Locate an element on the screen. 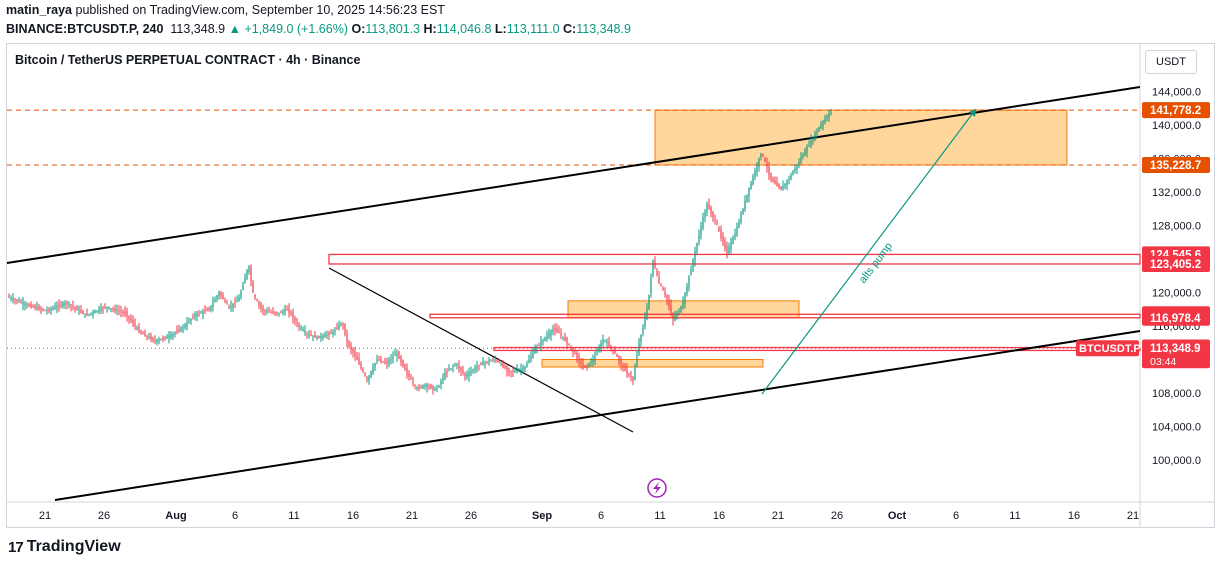  lightning-bolt-icon is located at coordinates (657, 488).